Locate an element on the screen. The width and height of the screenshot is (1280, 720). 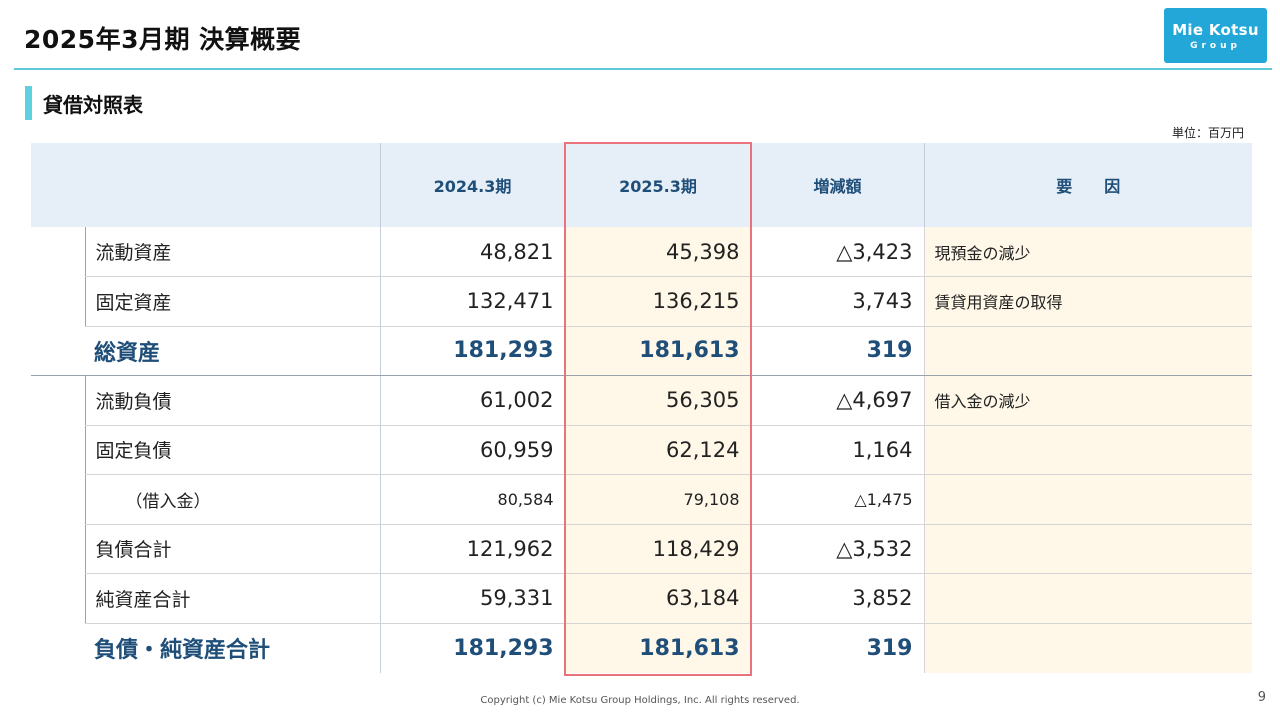
logo-main-text: Mie Kotsu is located at coordinates (1215, 30).